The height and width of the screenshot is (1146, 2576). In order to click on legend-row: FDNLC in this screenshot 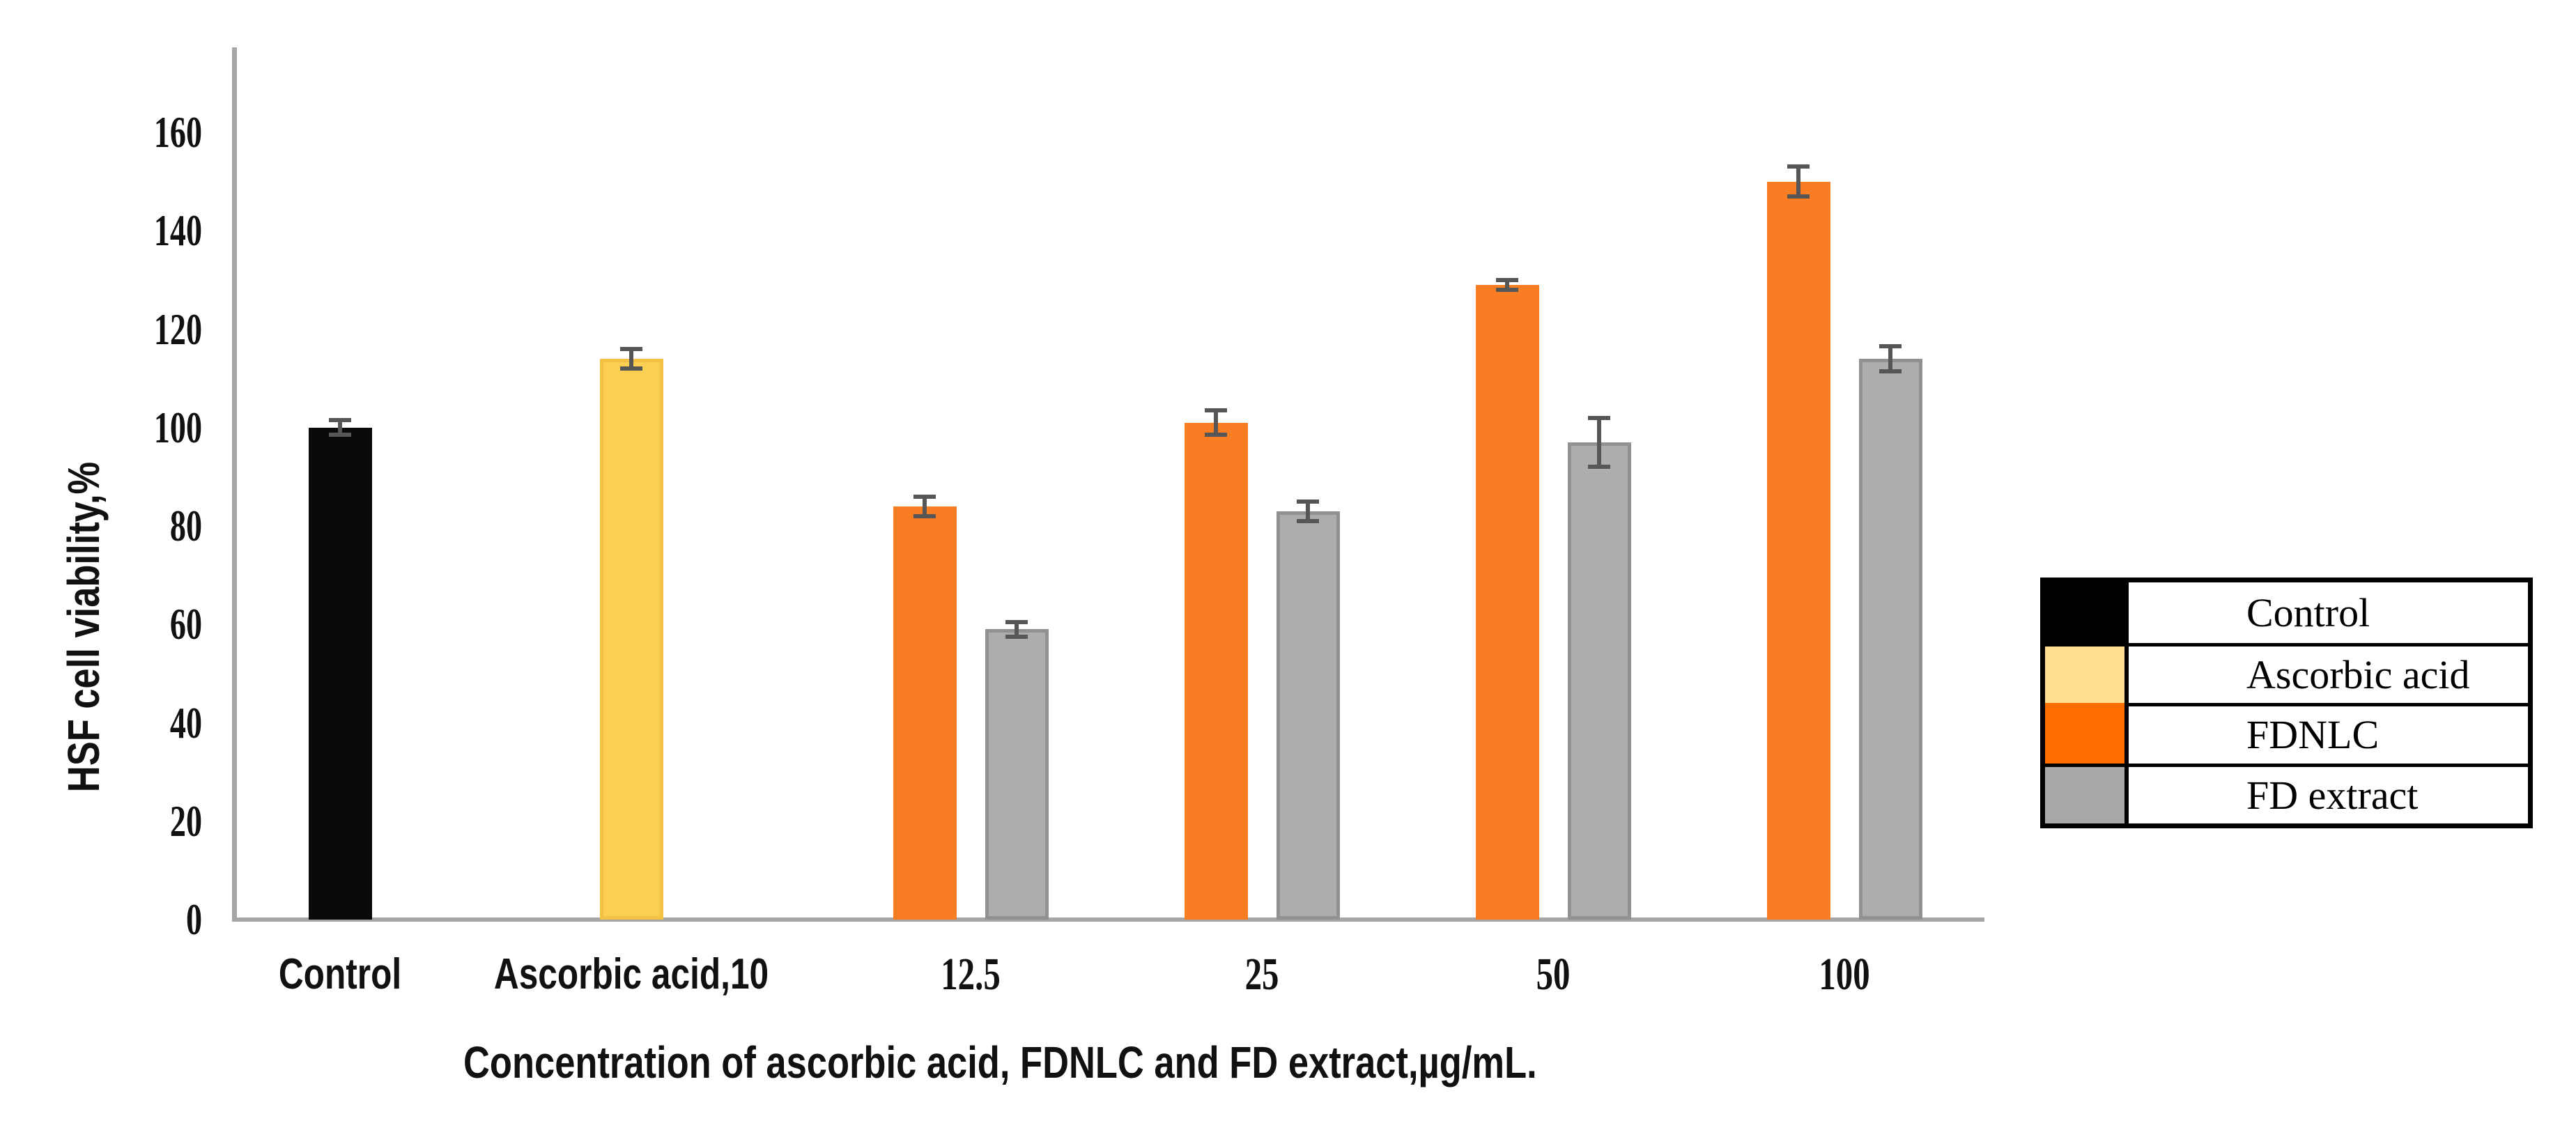, I will do `click(2286, 733)`.